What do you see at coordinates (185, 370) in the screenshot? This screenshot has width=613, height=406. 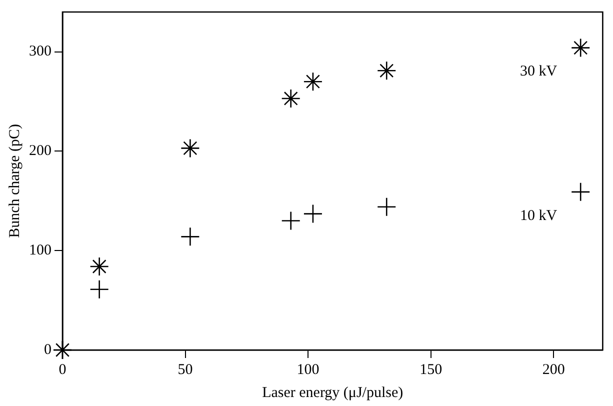 I see `x-tick-label: 50` at bounding box center [185, 370].